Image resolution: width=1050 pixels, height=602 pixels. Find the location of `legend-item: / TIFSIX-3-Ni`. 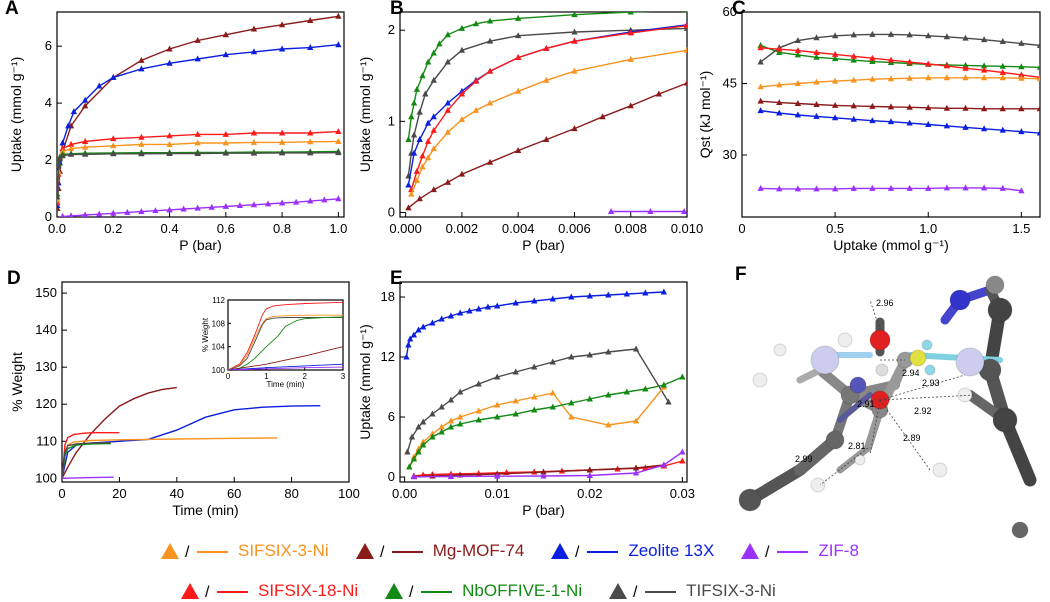

legend-item: / TIFSIX-3-Ni is located at coordinates (692, 591).